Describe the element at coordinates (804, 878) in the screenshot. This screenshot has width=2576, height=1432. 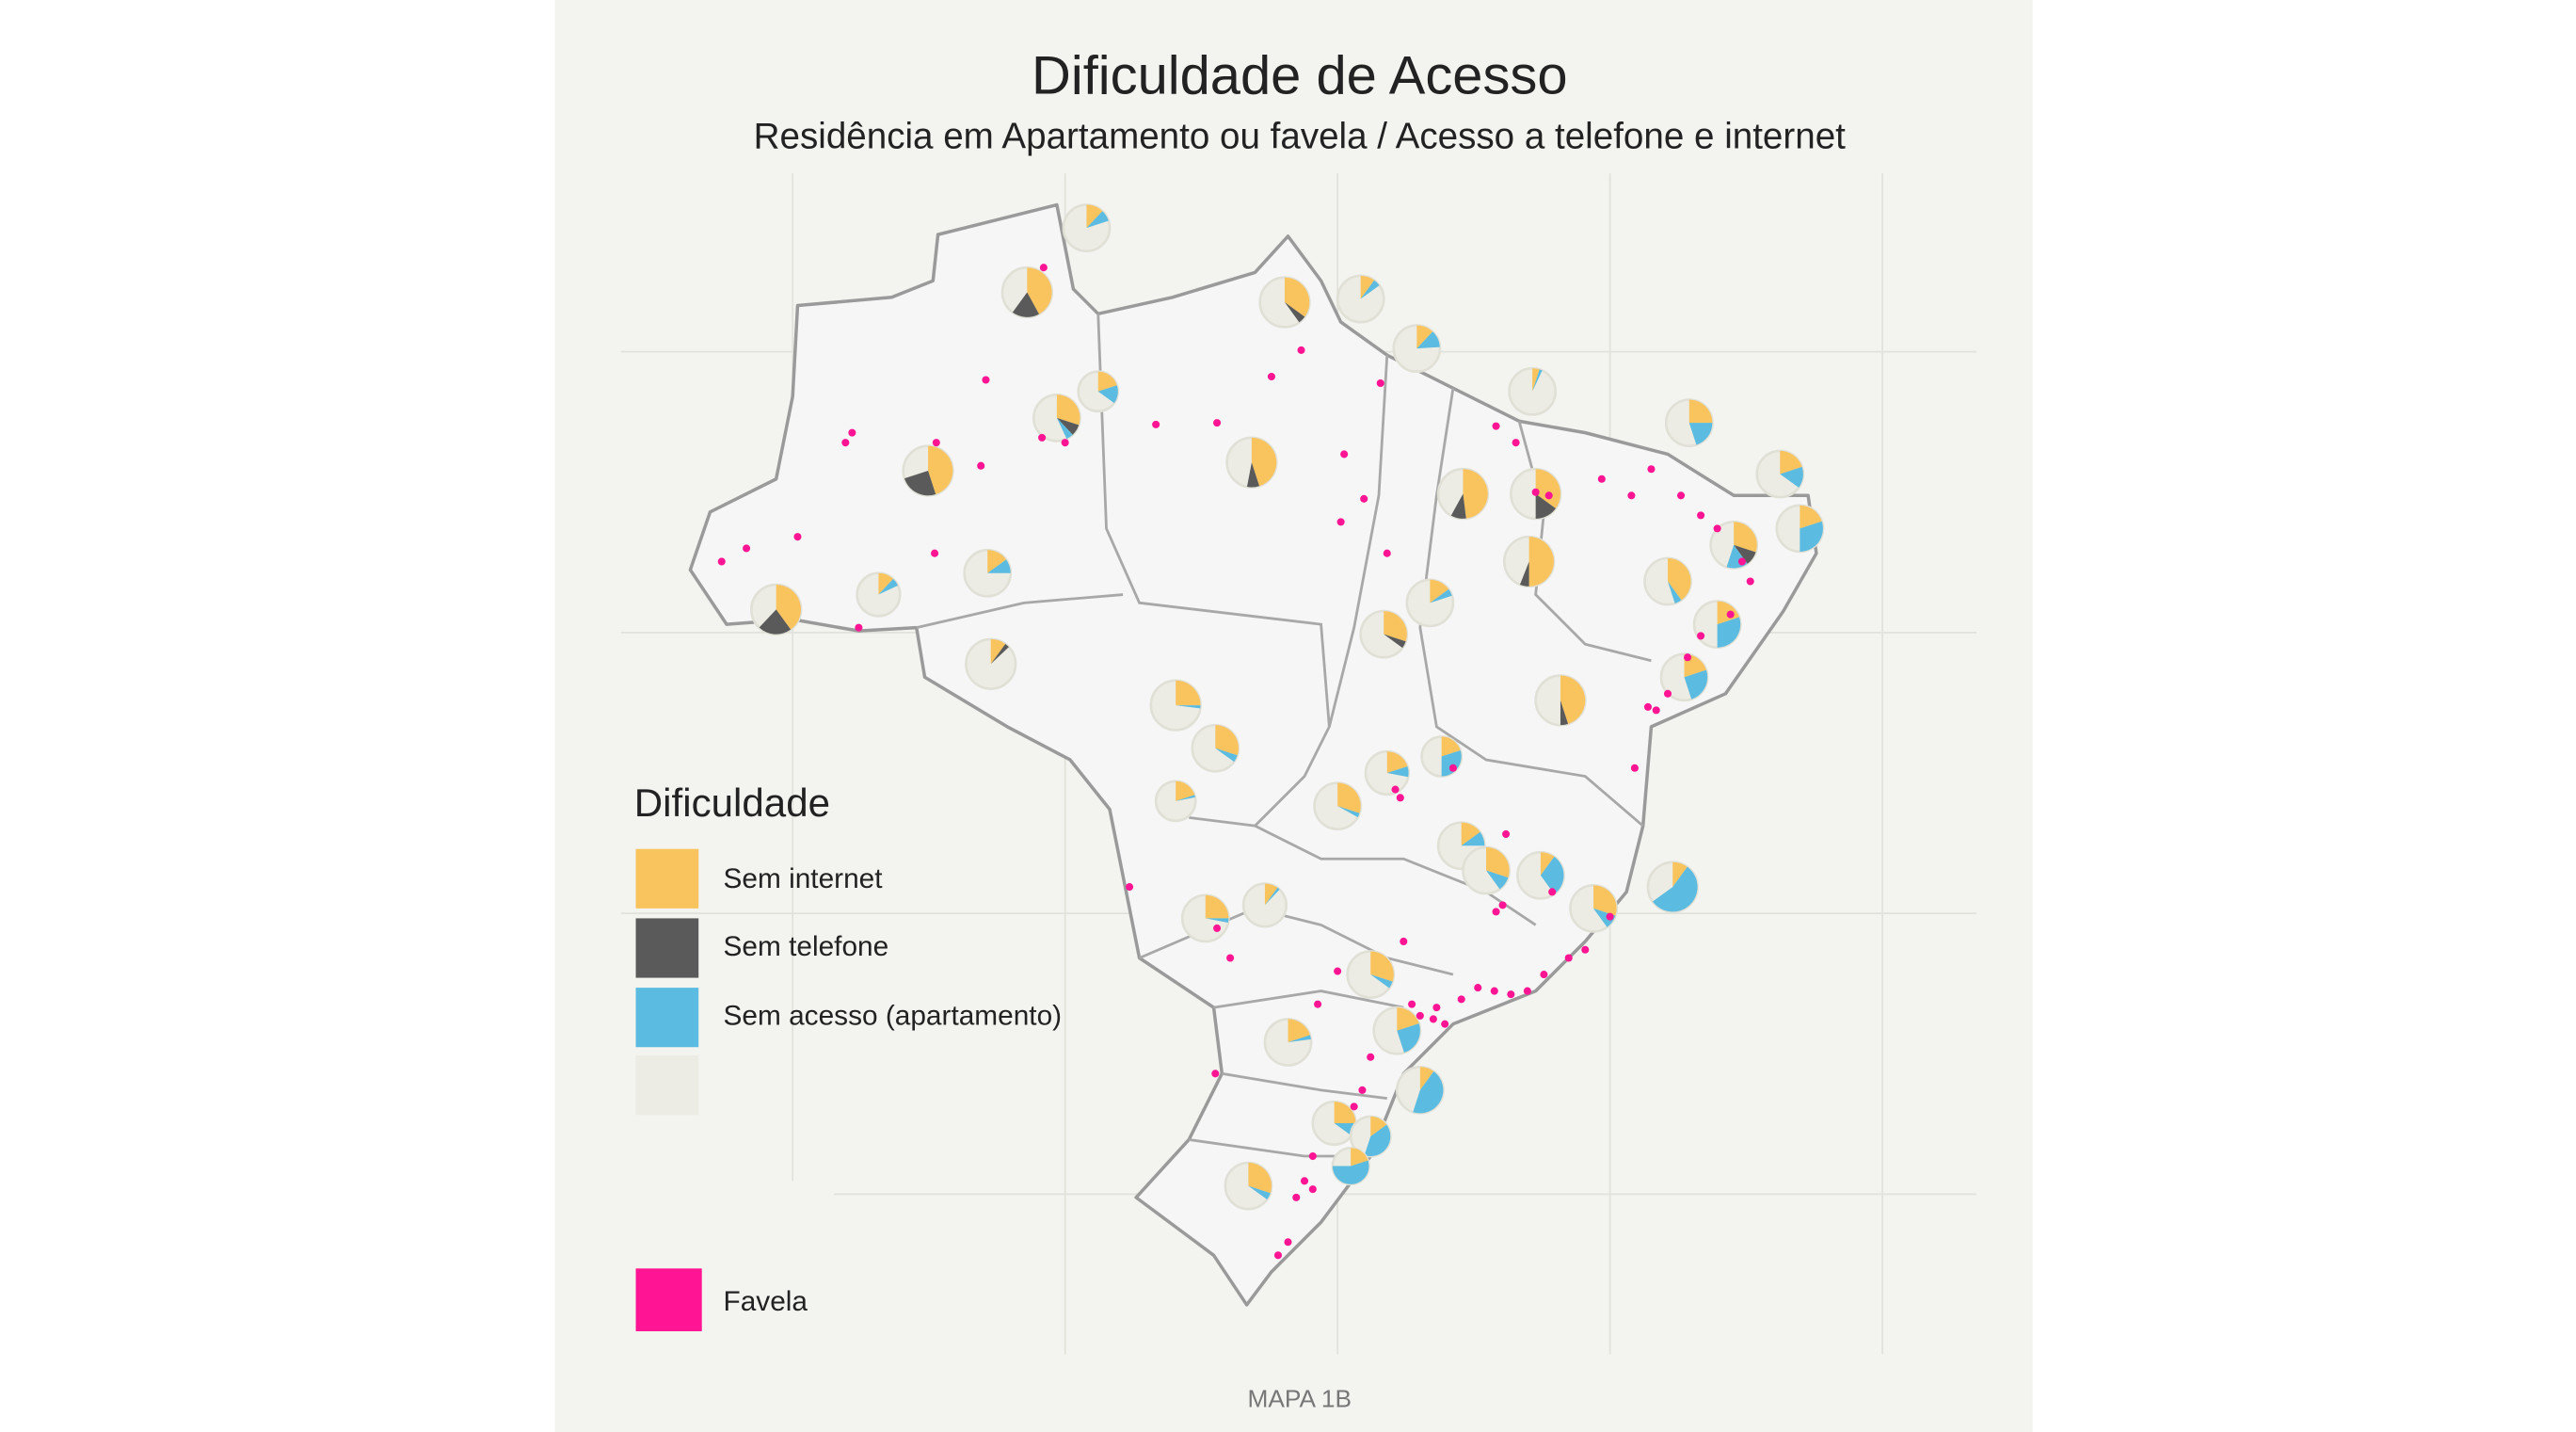
I see `legend-label: Sem internet` at that location.